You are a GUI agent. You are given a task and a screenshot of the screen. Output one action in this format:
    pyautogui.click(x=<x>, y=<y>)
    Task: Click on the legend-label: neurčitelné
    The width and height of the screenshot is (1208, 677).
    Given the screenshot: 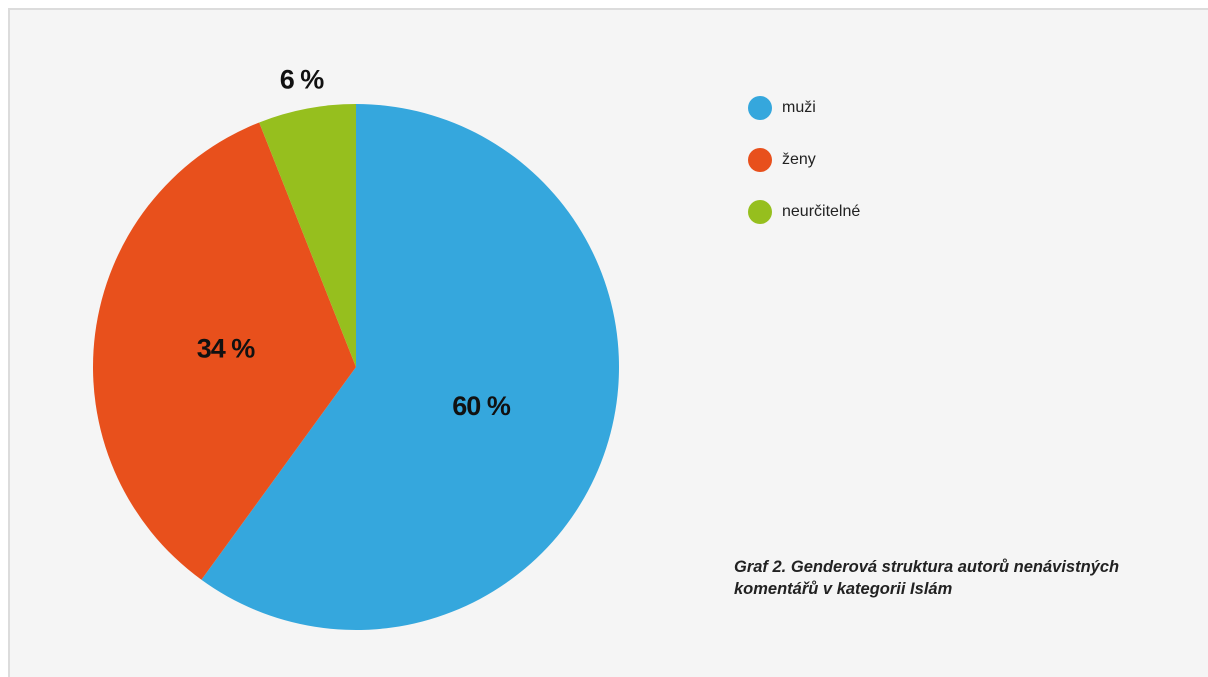 What is the action you would take?
    pyautogui.click(x=821, y=211)
    